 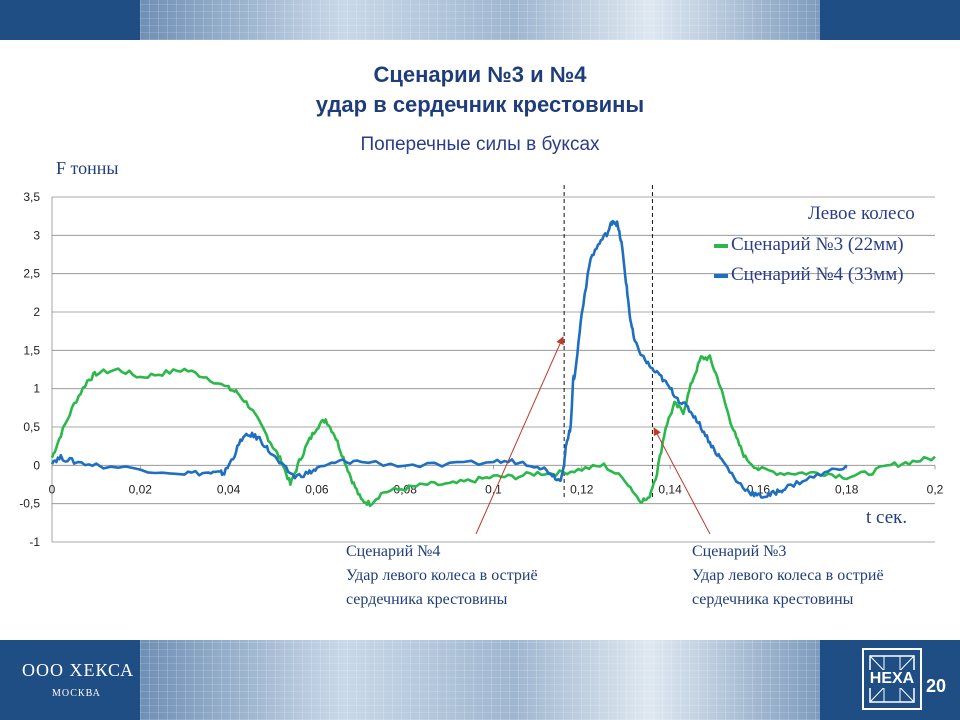 I want to click on slide-title-line2: удар в сердечник крестовины, so click(x=480, y=104).